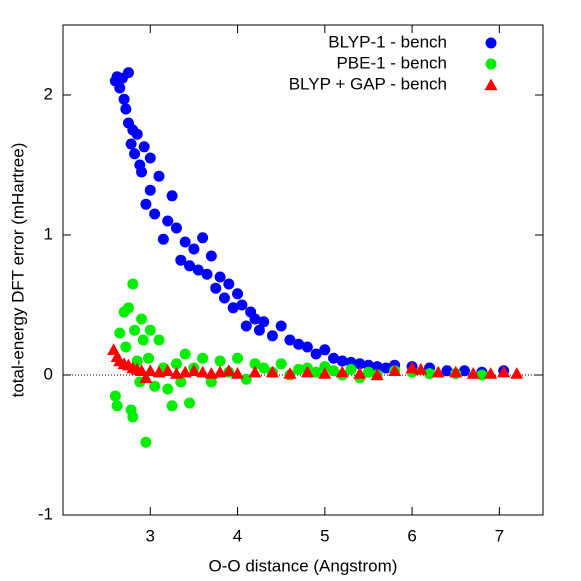 This screenshot has width=581, height=581. I want to click on legend-marker, so click(491, 43).